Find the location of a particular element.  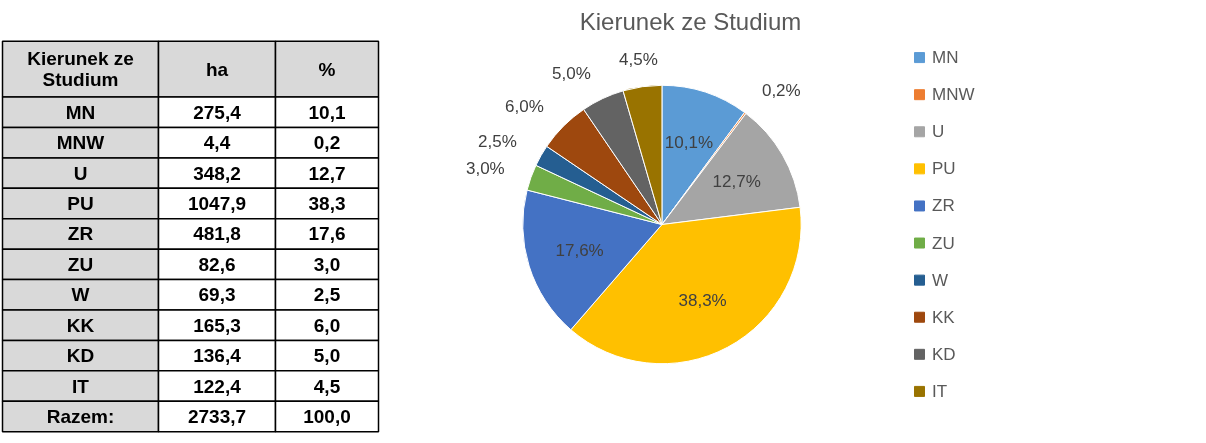

text: 122,4 is located at coordinates (217, 386).